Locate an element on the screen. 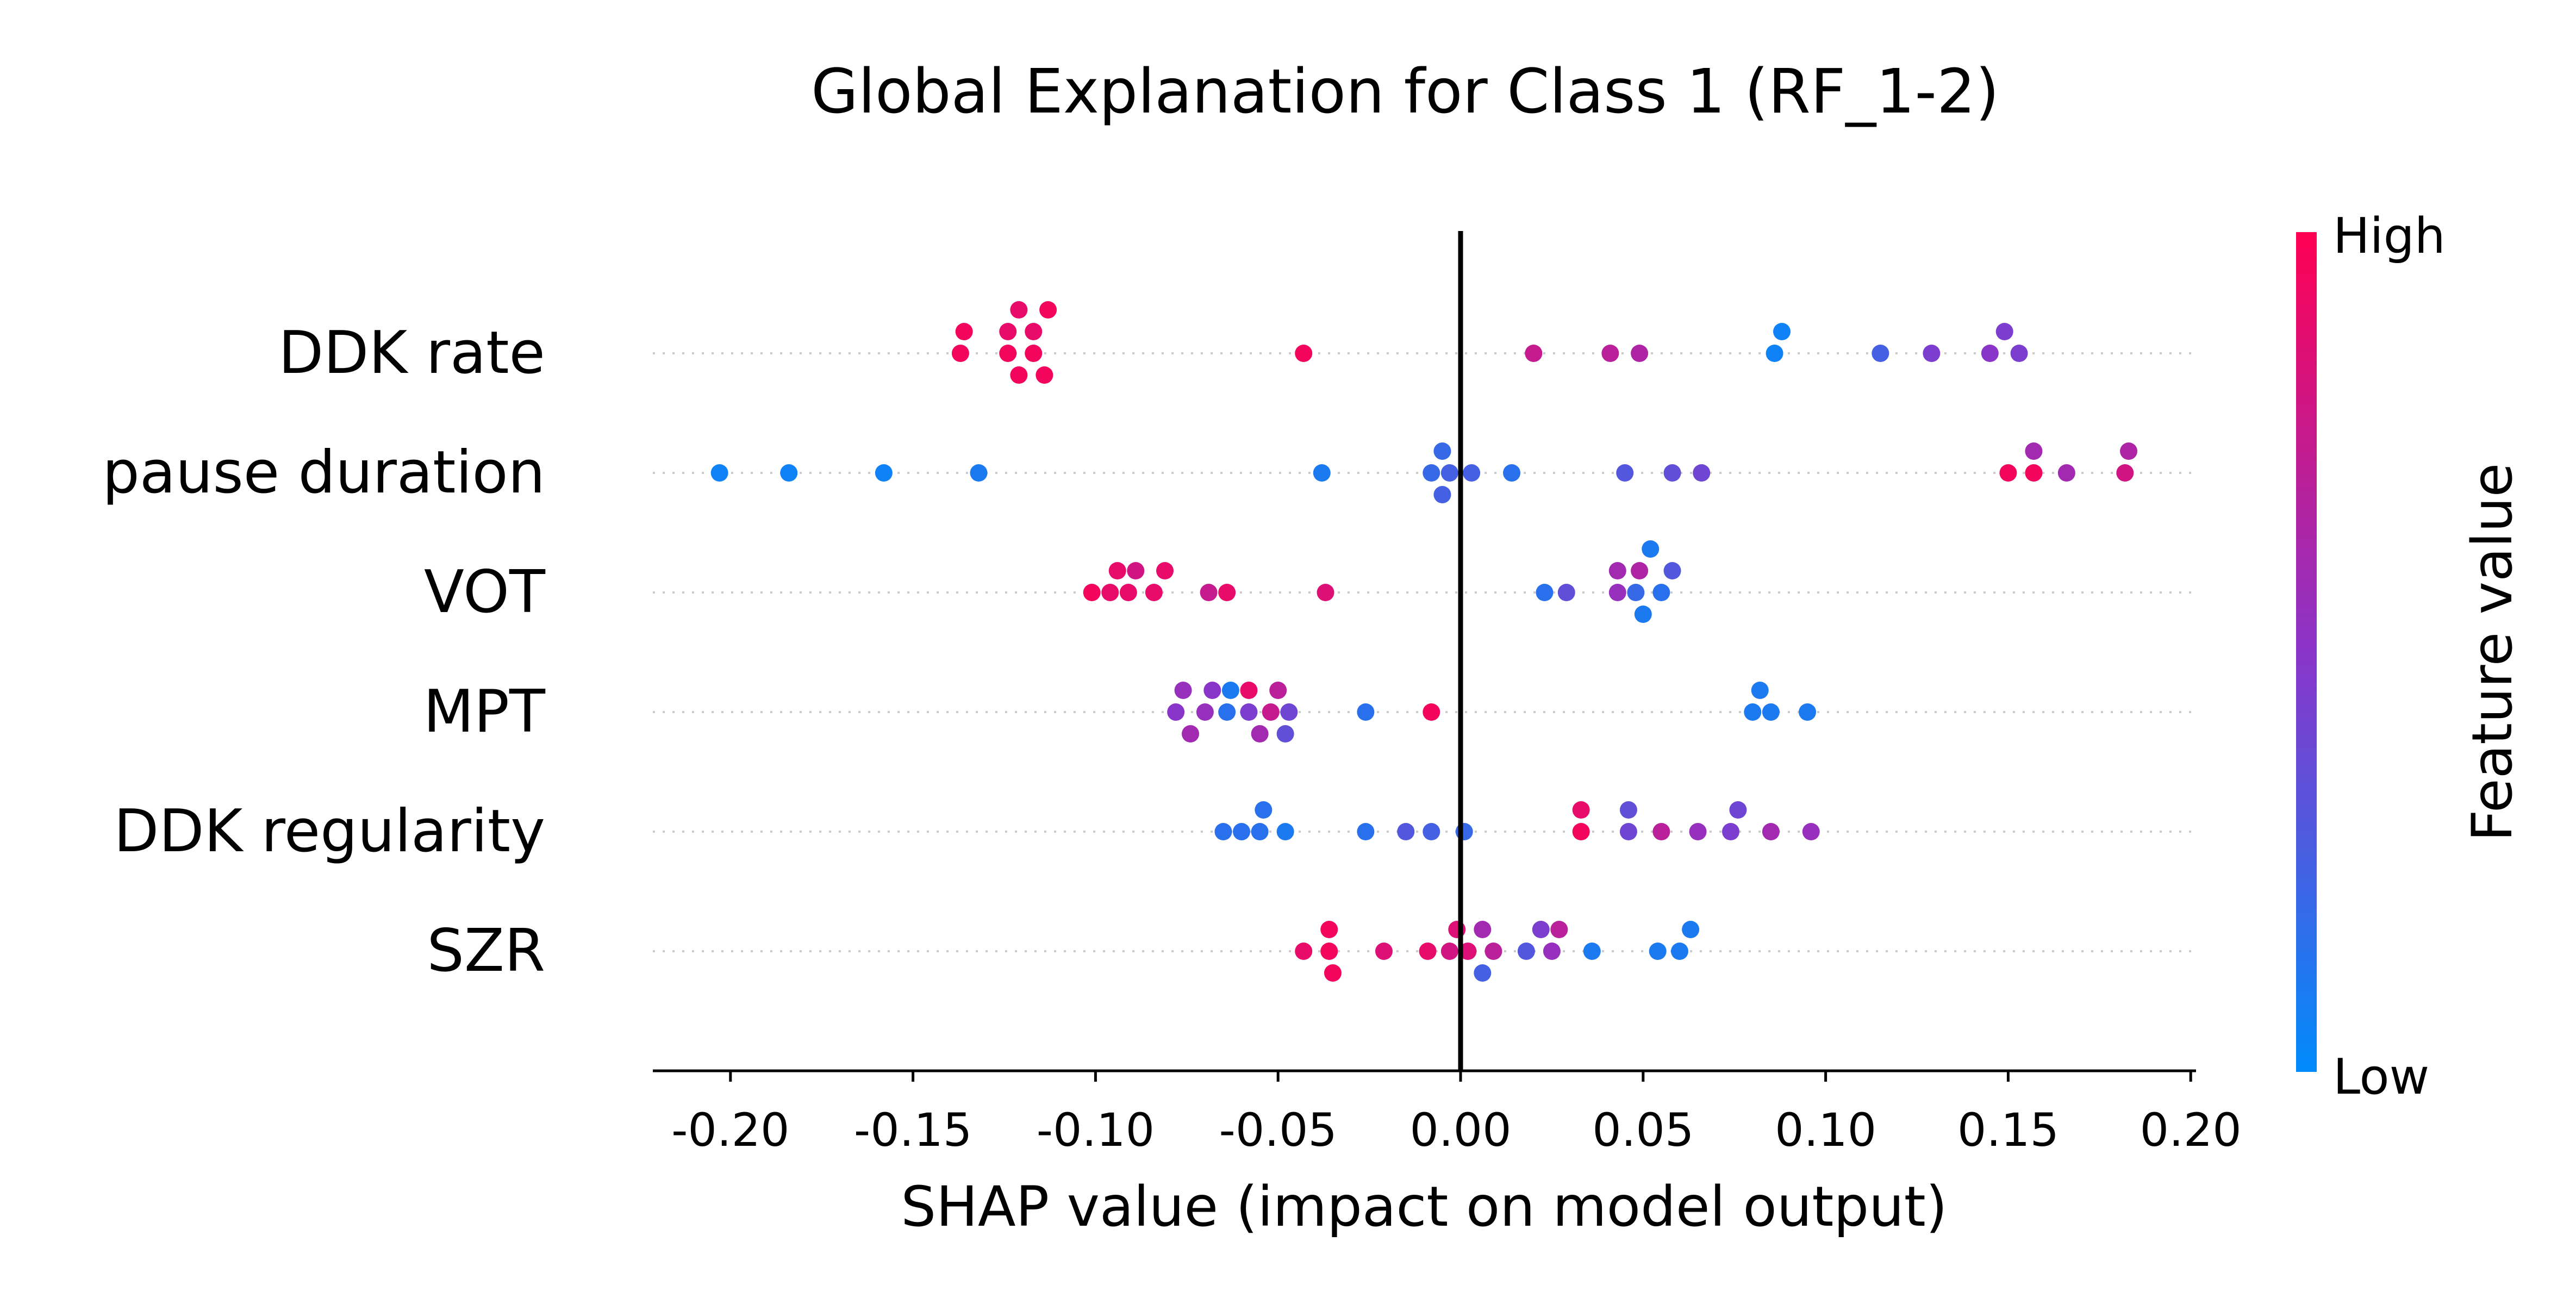 The image size is (2576, 1304). colorbar is located at coordinates (2307, 652).